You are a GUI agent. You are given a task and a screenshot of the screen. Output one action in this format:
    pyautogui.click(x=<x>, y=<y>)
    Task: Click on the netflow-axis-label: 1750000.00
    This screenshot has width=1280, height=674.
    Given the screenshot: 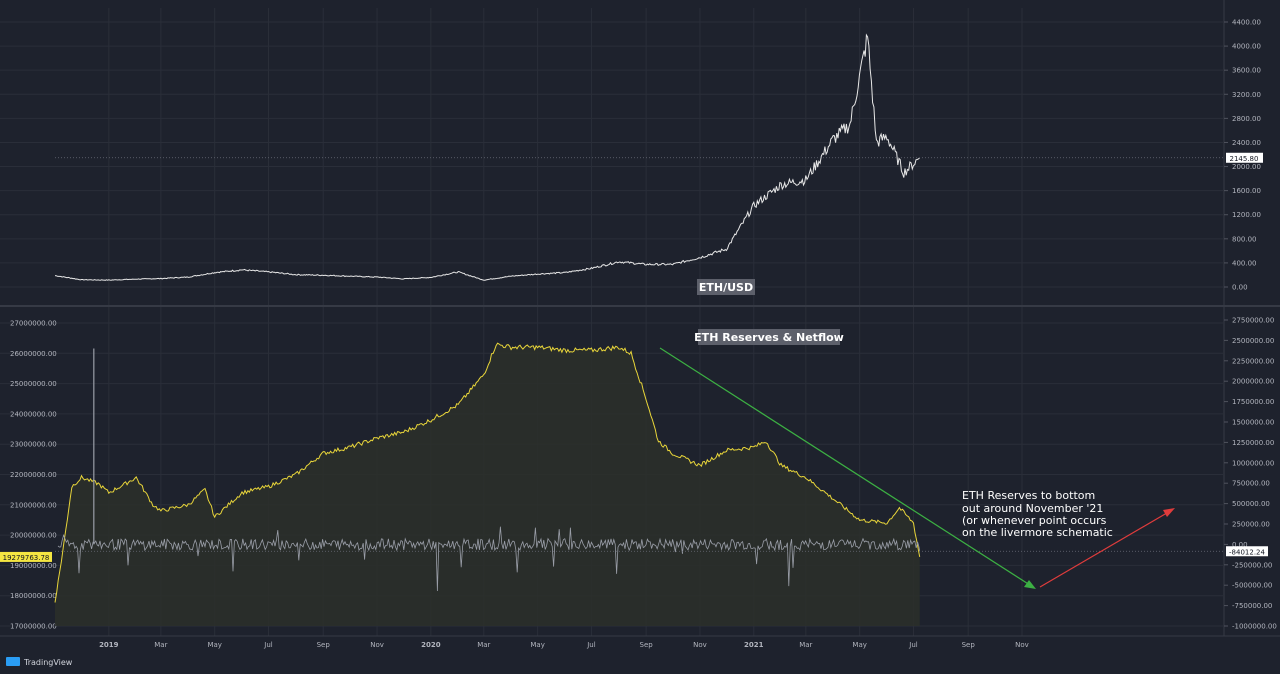 What is the action you would take?
    pyautogui.click(x=1253, y=402)
    